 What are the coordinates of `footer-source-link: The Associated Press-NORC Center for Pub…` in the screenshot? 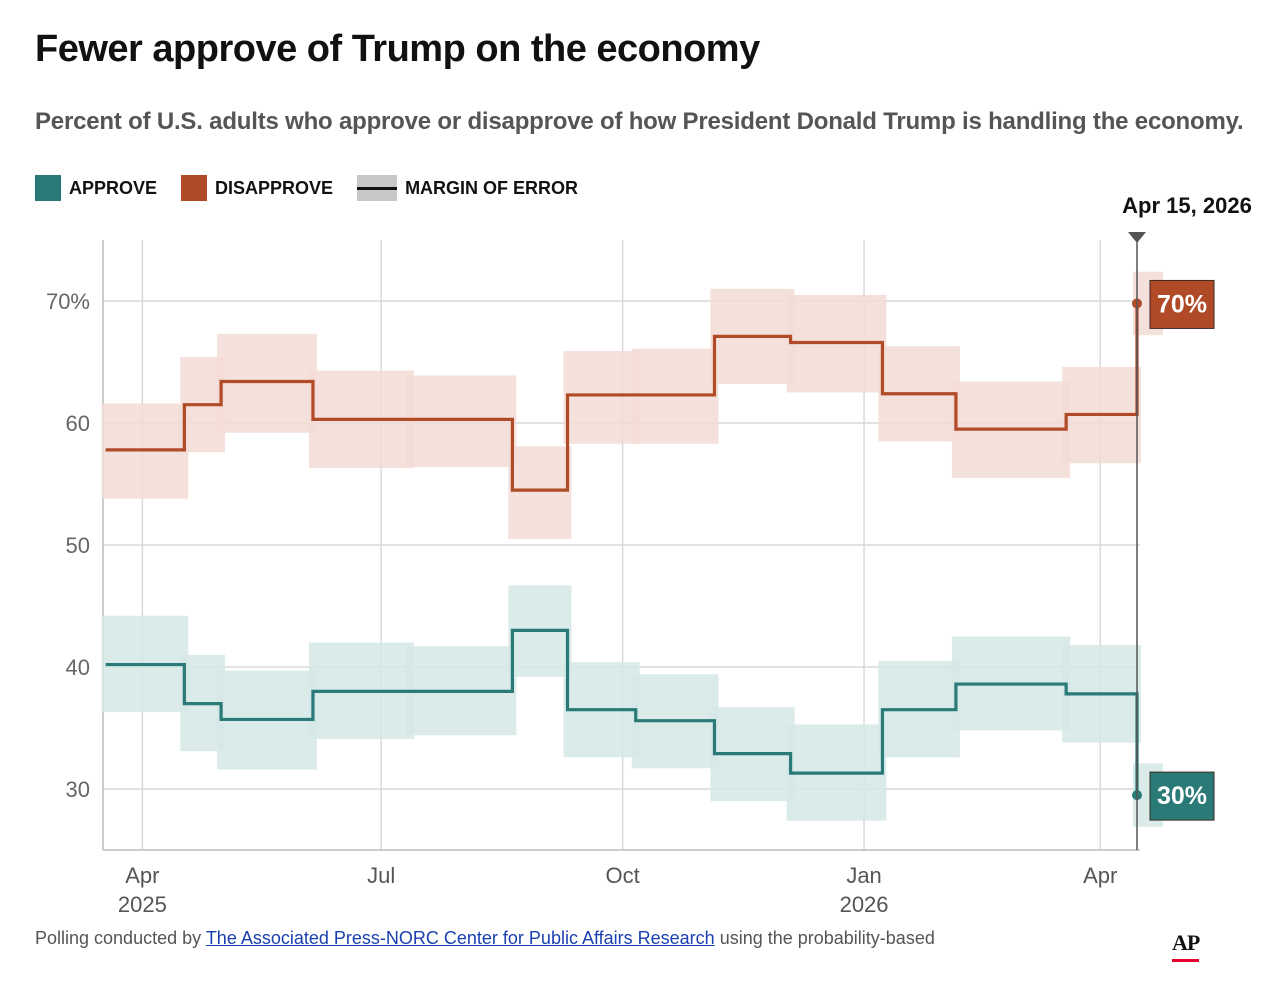 It's located at (460, 938).